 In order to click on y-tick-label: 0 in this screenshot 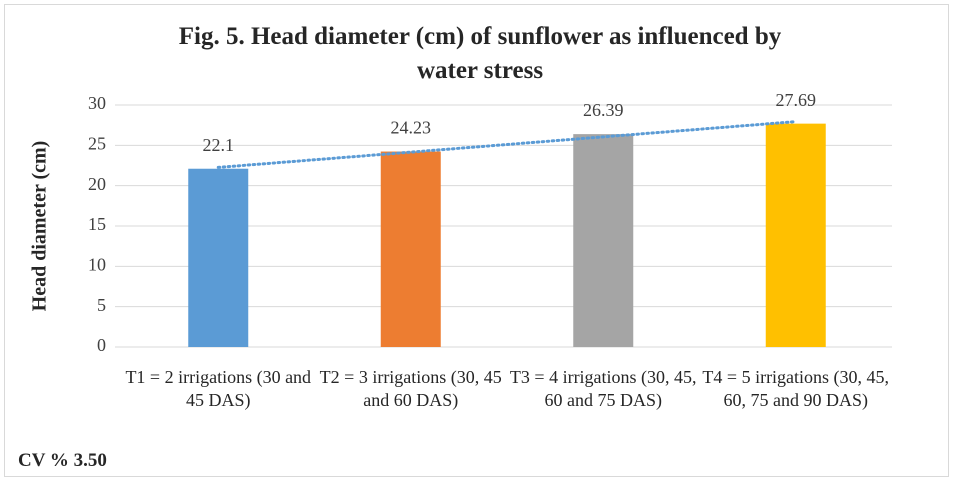, I will do `click(101, 345)`.